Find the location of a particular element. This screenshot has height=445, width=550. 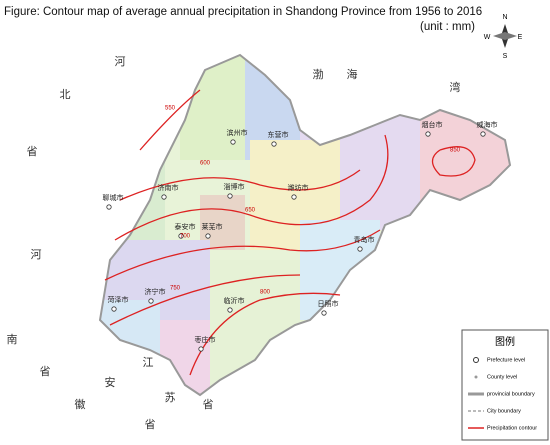

city-label: 威海市 is located at coordinates (487, 124).